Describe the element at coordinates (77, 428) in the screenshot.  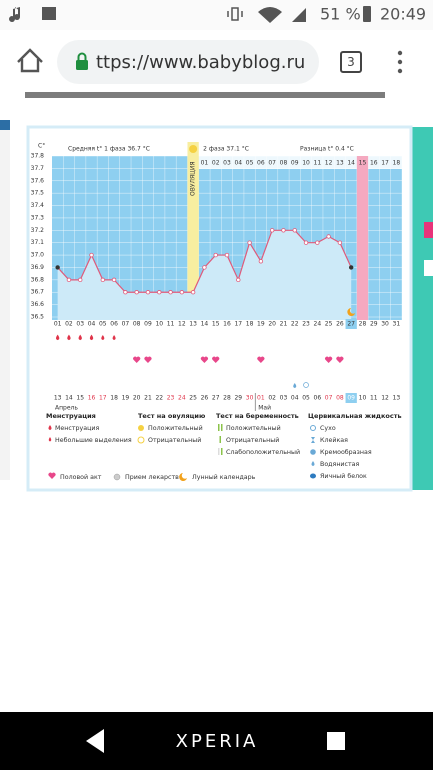
I see `legend-item: Менструация` at that location.